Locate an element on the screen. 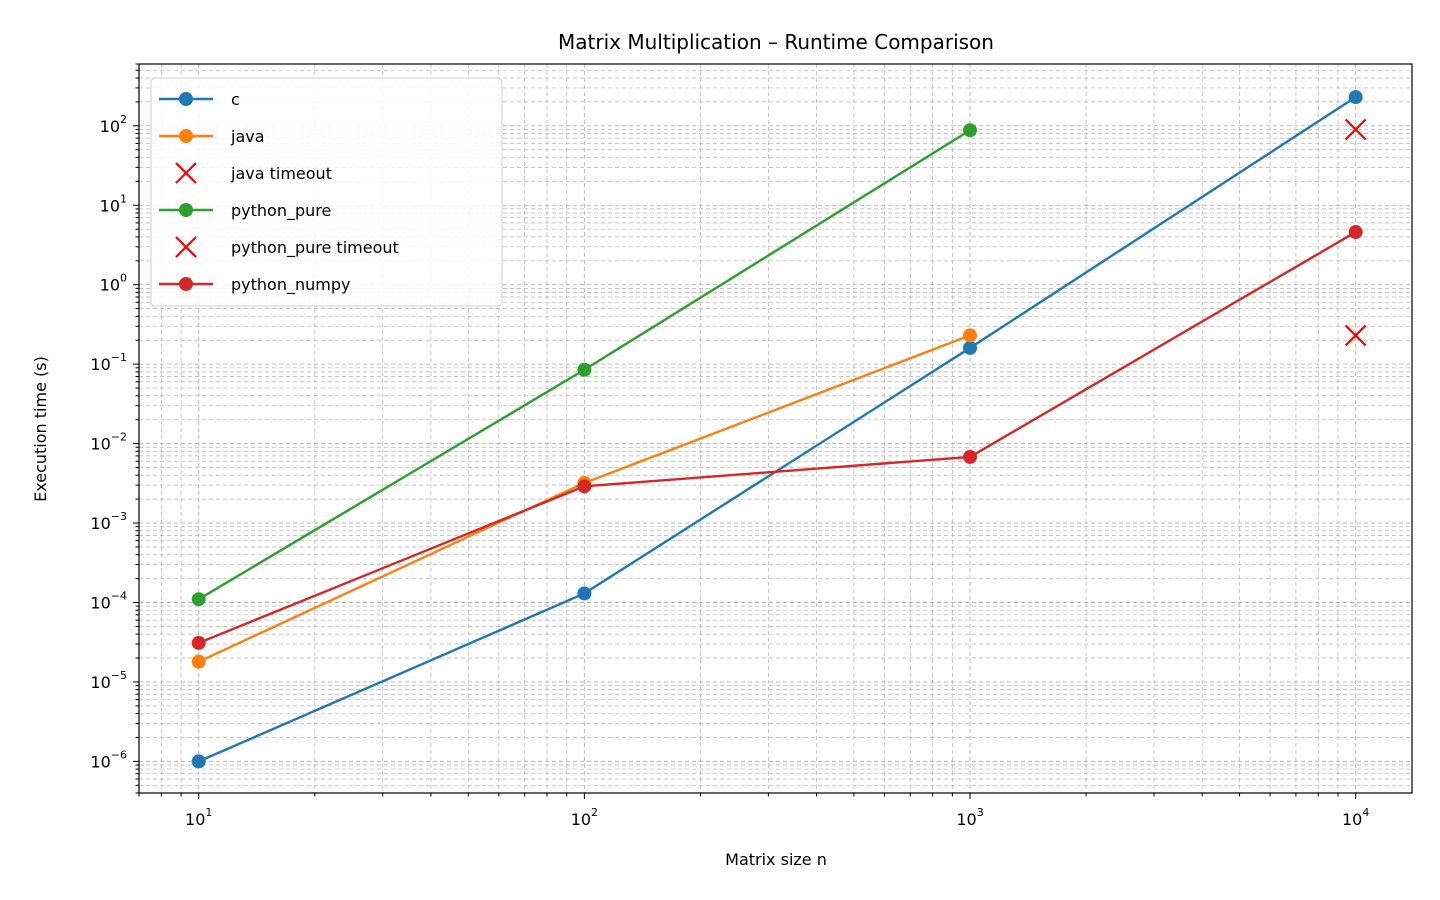 This screenshot has width=1440, height=900. x-tick-label: 10⁴ is located at coordinates (1355, 817).